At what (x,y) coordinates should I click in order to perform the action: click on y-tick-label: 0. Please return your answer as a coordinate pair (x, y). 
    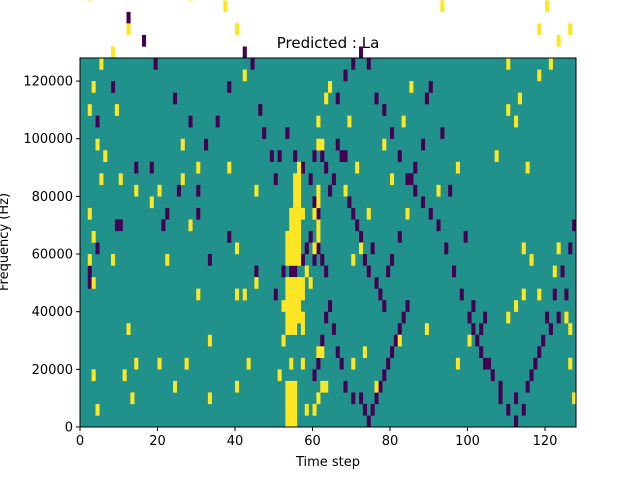
    Looking at the image, I should click on (69, 428).